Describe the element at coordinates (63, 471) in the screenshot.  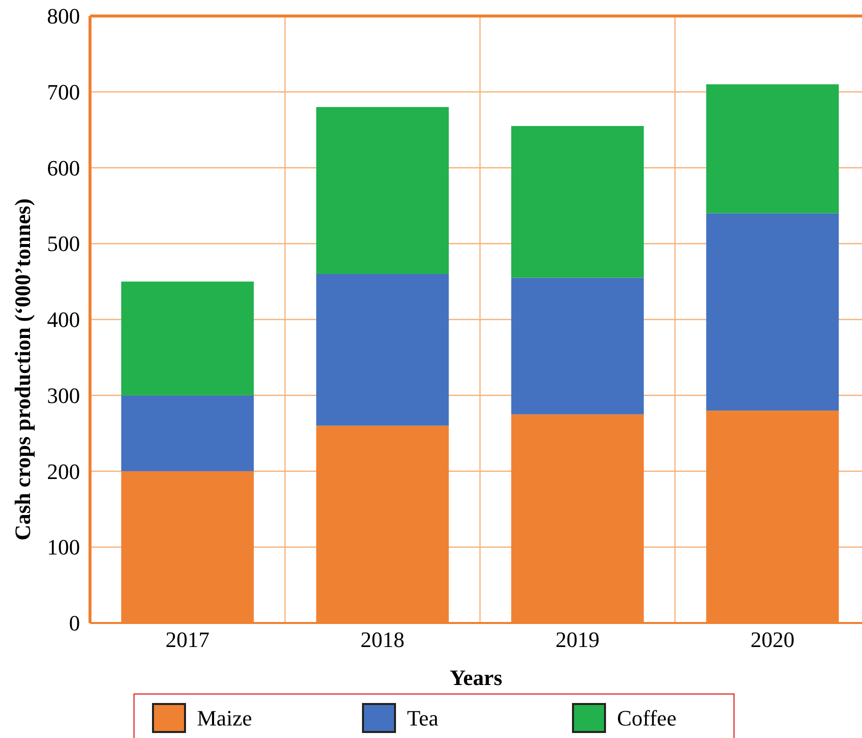
I see `y-tick-label: 200` at that location.